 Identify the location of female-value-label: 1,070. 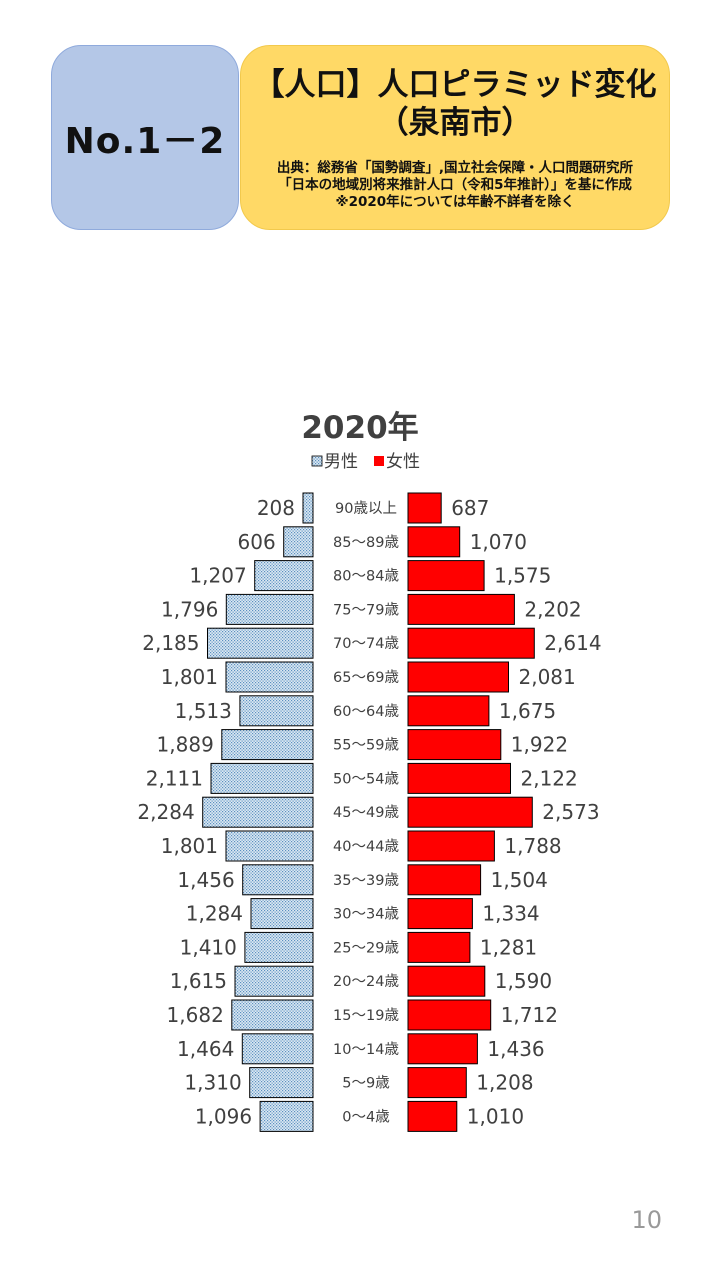
(498, 542).